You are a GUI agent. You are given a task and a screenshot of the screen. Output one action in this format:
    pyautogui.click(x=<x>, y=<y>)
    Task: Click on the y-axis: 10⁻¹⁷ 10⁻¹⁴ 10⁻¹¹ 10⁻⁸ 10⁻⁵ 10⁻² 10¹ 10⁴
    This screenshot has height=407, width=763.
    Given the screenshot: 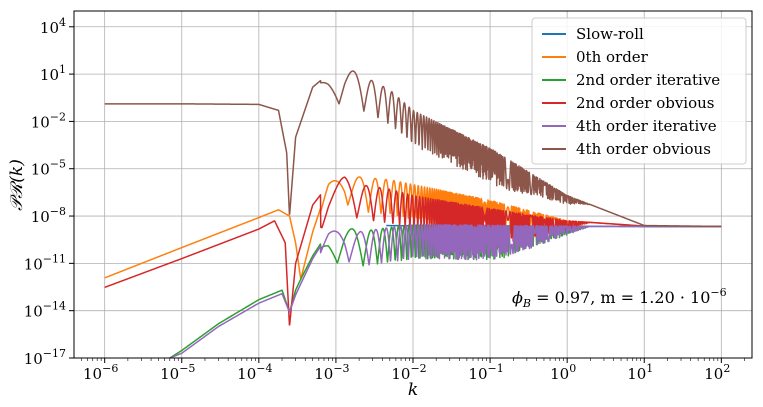 What is the action you would take?
    pyautogui.click(x=49, y=192)
    